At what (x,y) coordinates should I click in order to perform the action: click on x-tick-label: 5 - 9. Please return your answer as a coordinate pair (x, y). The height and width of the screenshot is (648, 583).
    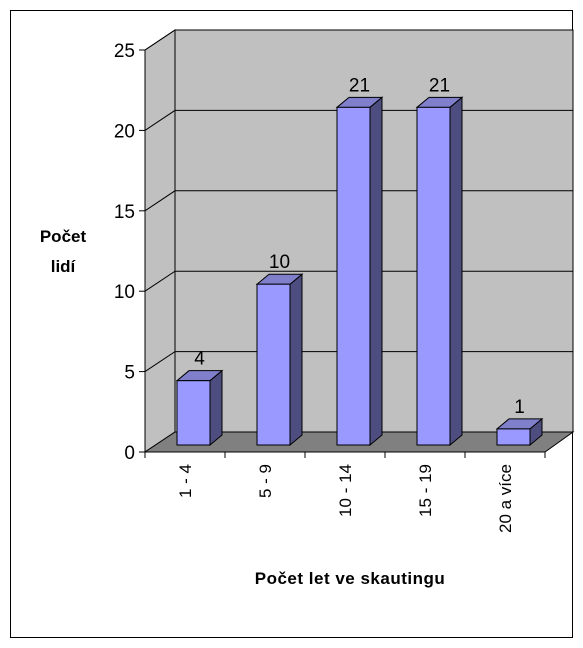
    Looking at the image, I should click on (265, 481).